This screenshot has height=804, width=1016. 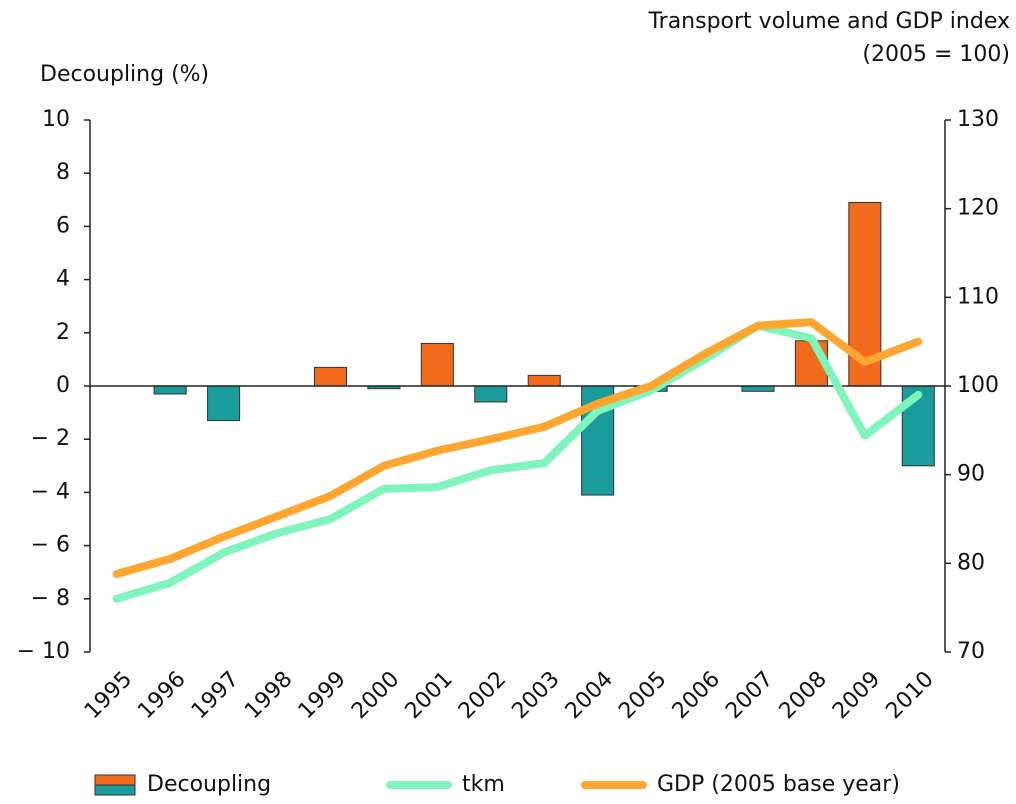 What do you see at coordinates (971, 474) in the screenshot?
I see `y2-tick-label: 90` at bounding box center [971, 474].